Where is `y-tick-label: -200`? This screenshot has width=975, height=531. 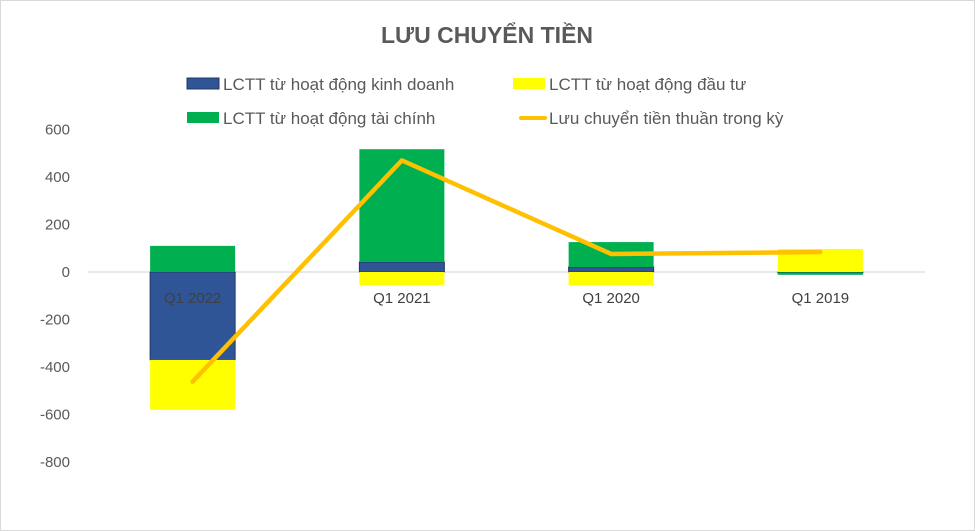
y-tick-label: -200 is located at coordinates (55, 320).